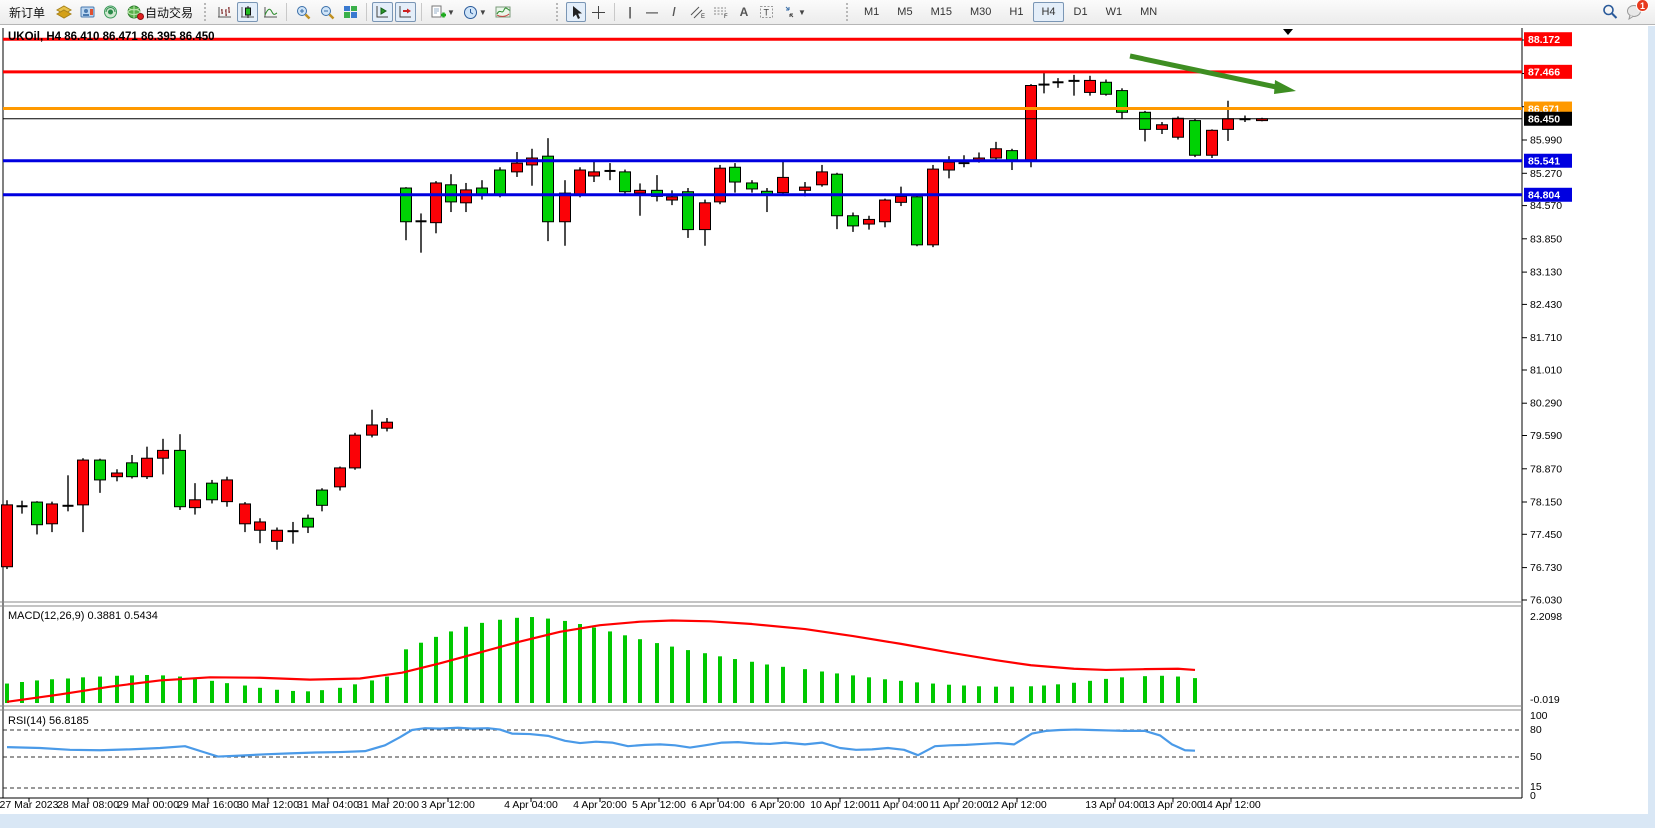 This screenshot has width=1655, height=828. What do you see at coordinates (350, 12) in the screenshot?
I see `tile-windows-button` at bounding box center [350, 12].